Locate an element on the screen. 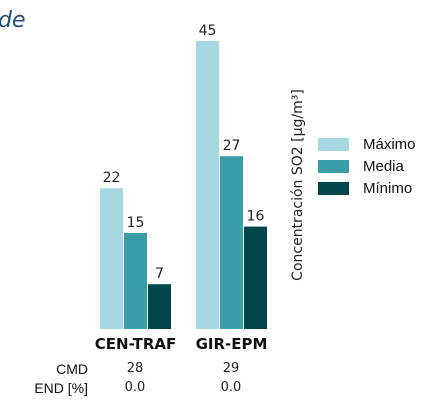 This screenshot has width=424, height=406. legend: Máximo Media Mínimo is located at coordinates (367, 166).